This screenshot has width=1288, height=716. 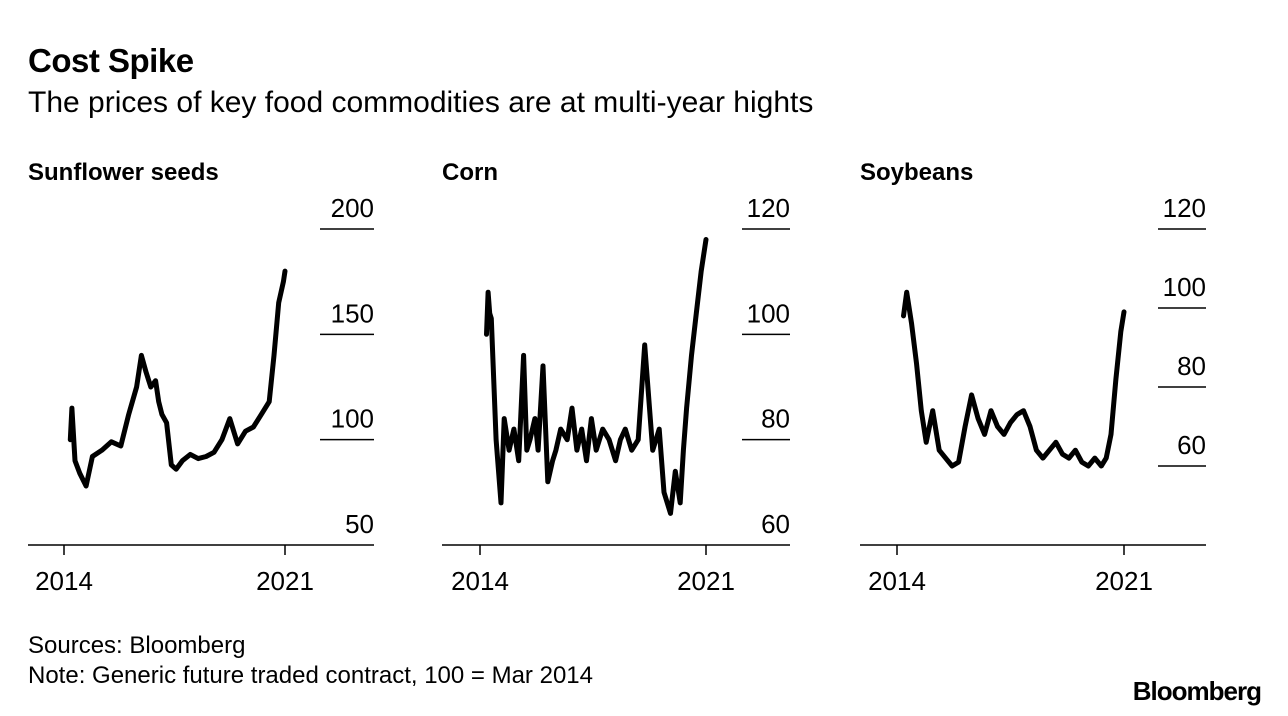 What do you see at coordinates (470, 172) in the screenshot?
I see `panel-title: Corn` at bounding box center [470, 172].